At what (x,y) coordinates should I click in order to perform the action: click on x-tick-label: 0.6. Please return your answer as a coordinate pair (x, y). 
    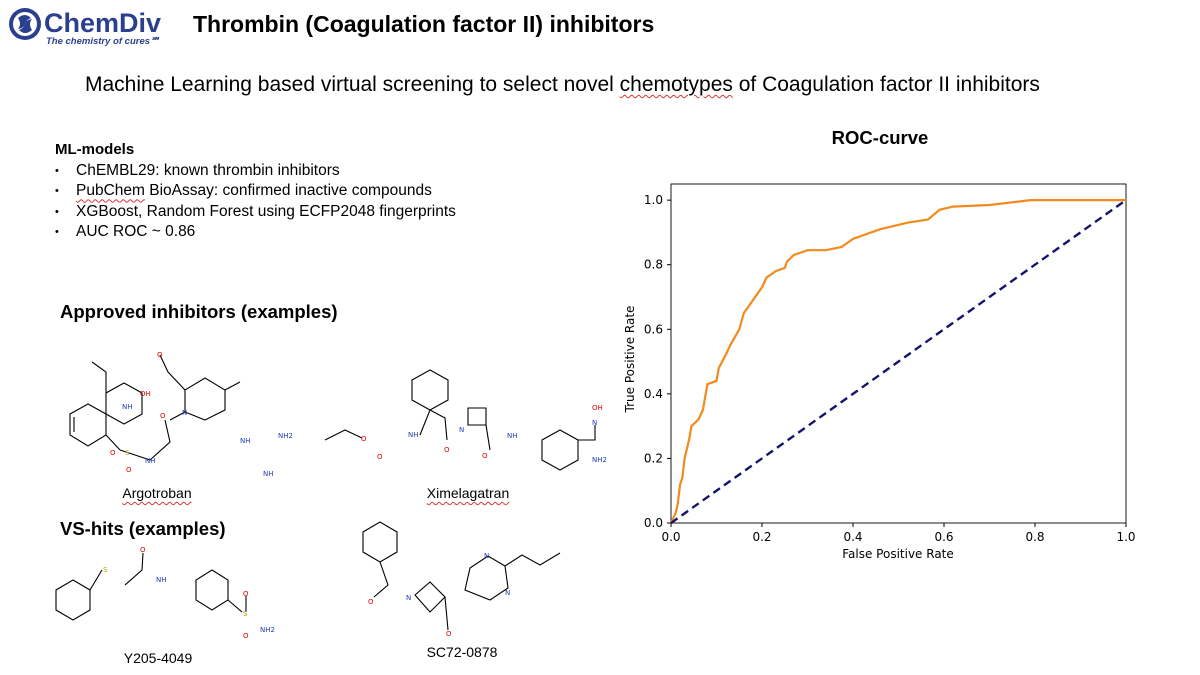
    Looking at the image, I should click on (943, 537).